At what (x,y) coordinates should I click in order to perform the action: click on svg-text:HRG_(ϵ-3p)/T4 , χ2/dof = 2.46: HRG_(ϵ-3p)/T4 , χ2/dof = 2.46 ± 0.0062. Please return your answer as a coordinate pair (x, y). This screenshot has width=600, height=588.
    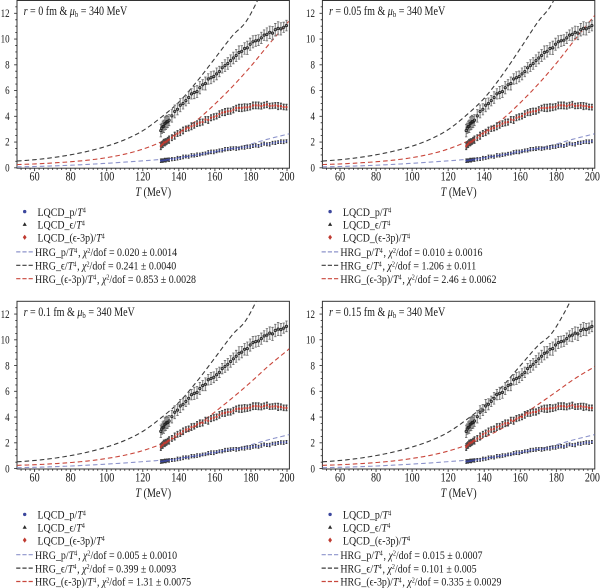
    Looking at the image, I should click on (418, 280).